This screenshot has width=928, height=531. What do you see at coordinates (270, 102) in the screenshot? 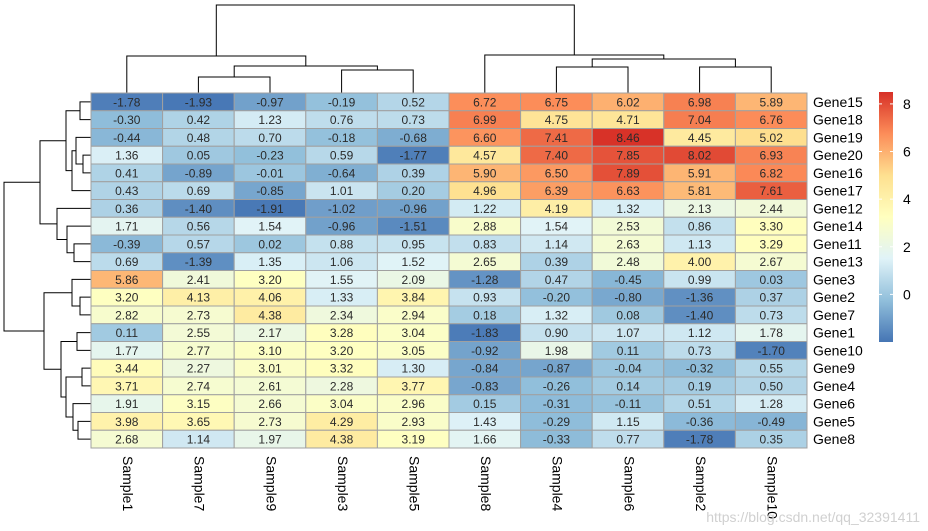
I see `cell-value-label: -0.97` at bounding box center [270, 102].